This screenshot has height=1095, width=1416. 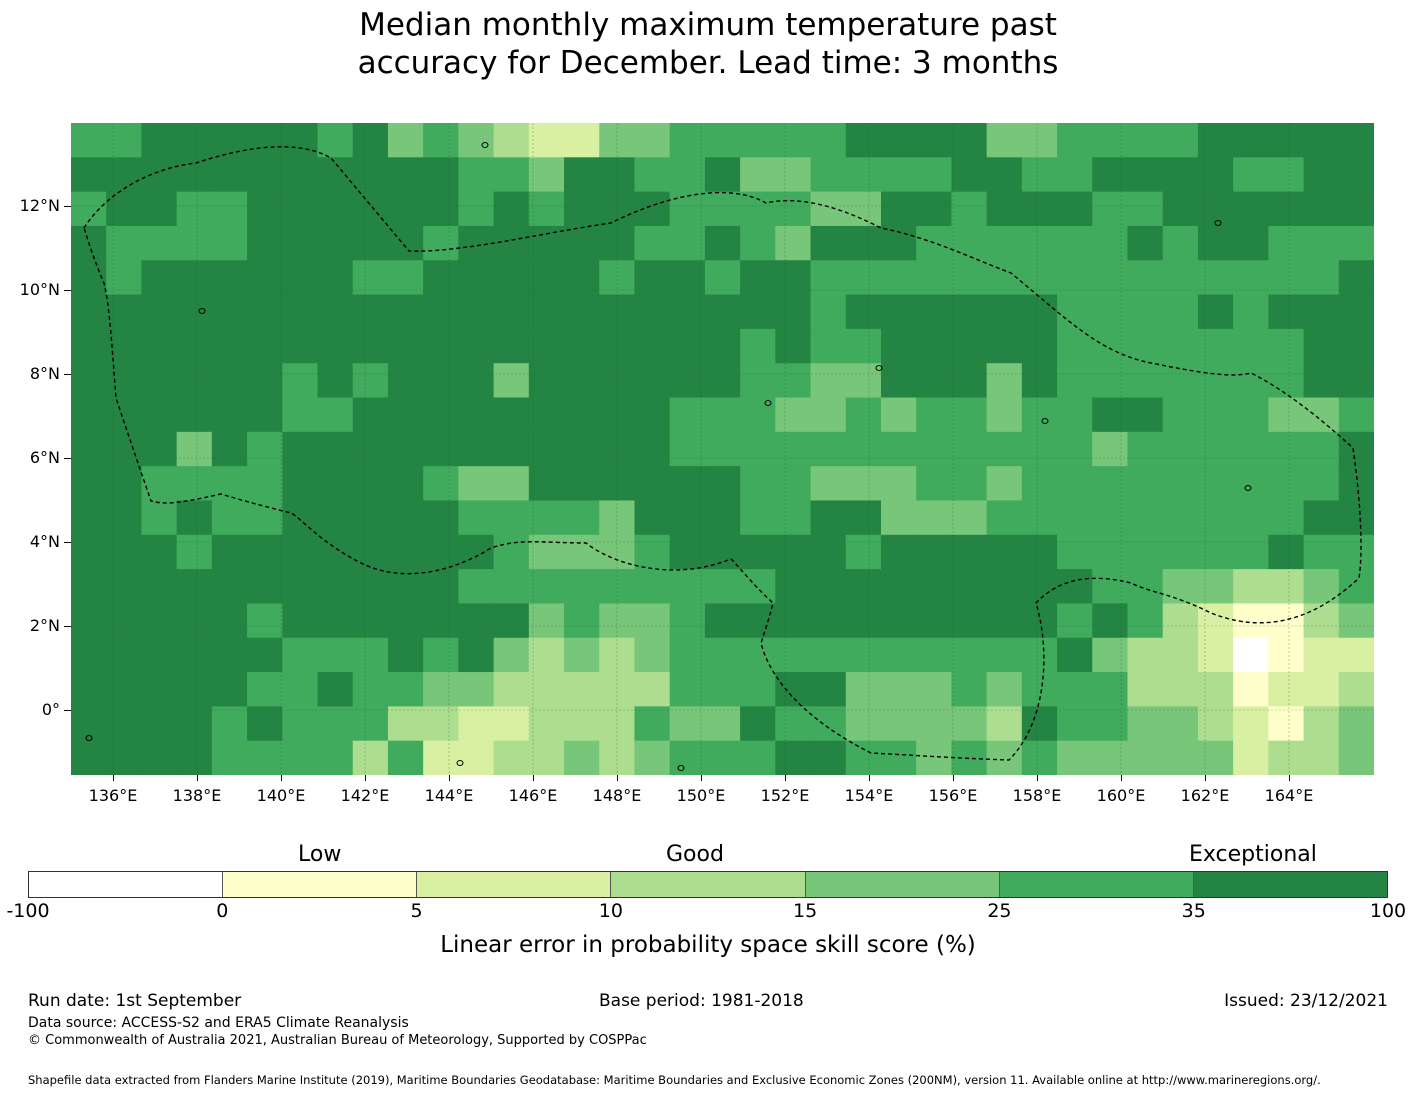 I want to click on longitude-tick-label: 152°E, so click(x=785, y=795).